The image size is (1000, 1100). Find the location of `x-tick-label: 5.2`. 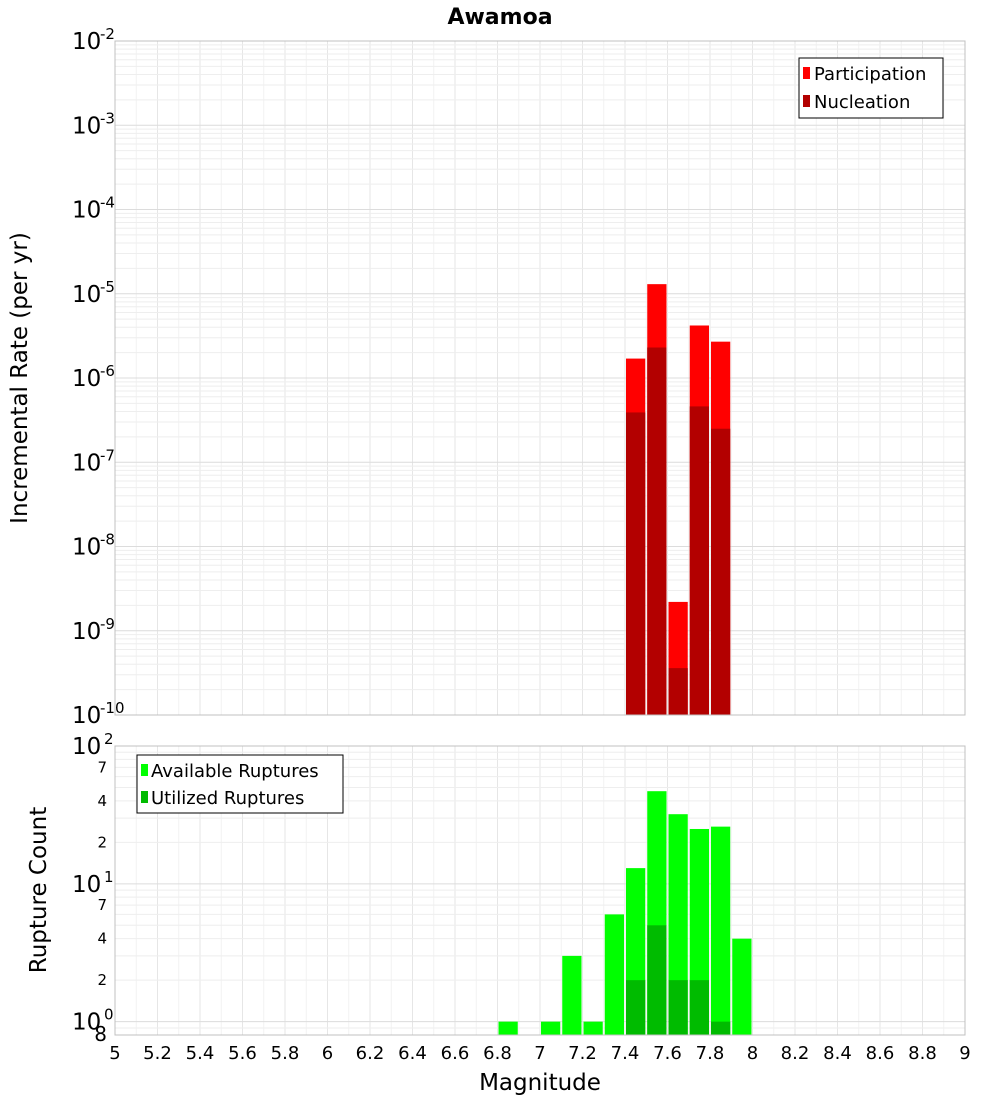

x-tick-label: 5.2 is located at coordinates (157, 1053).